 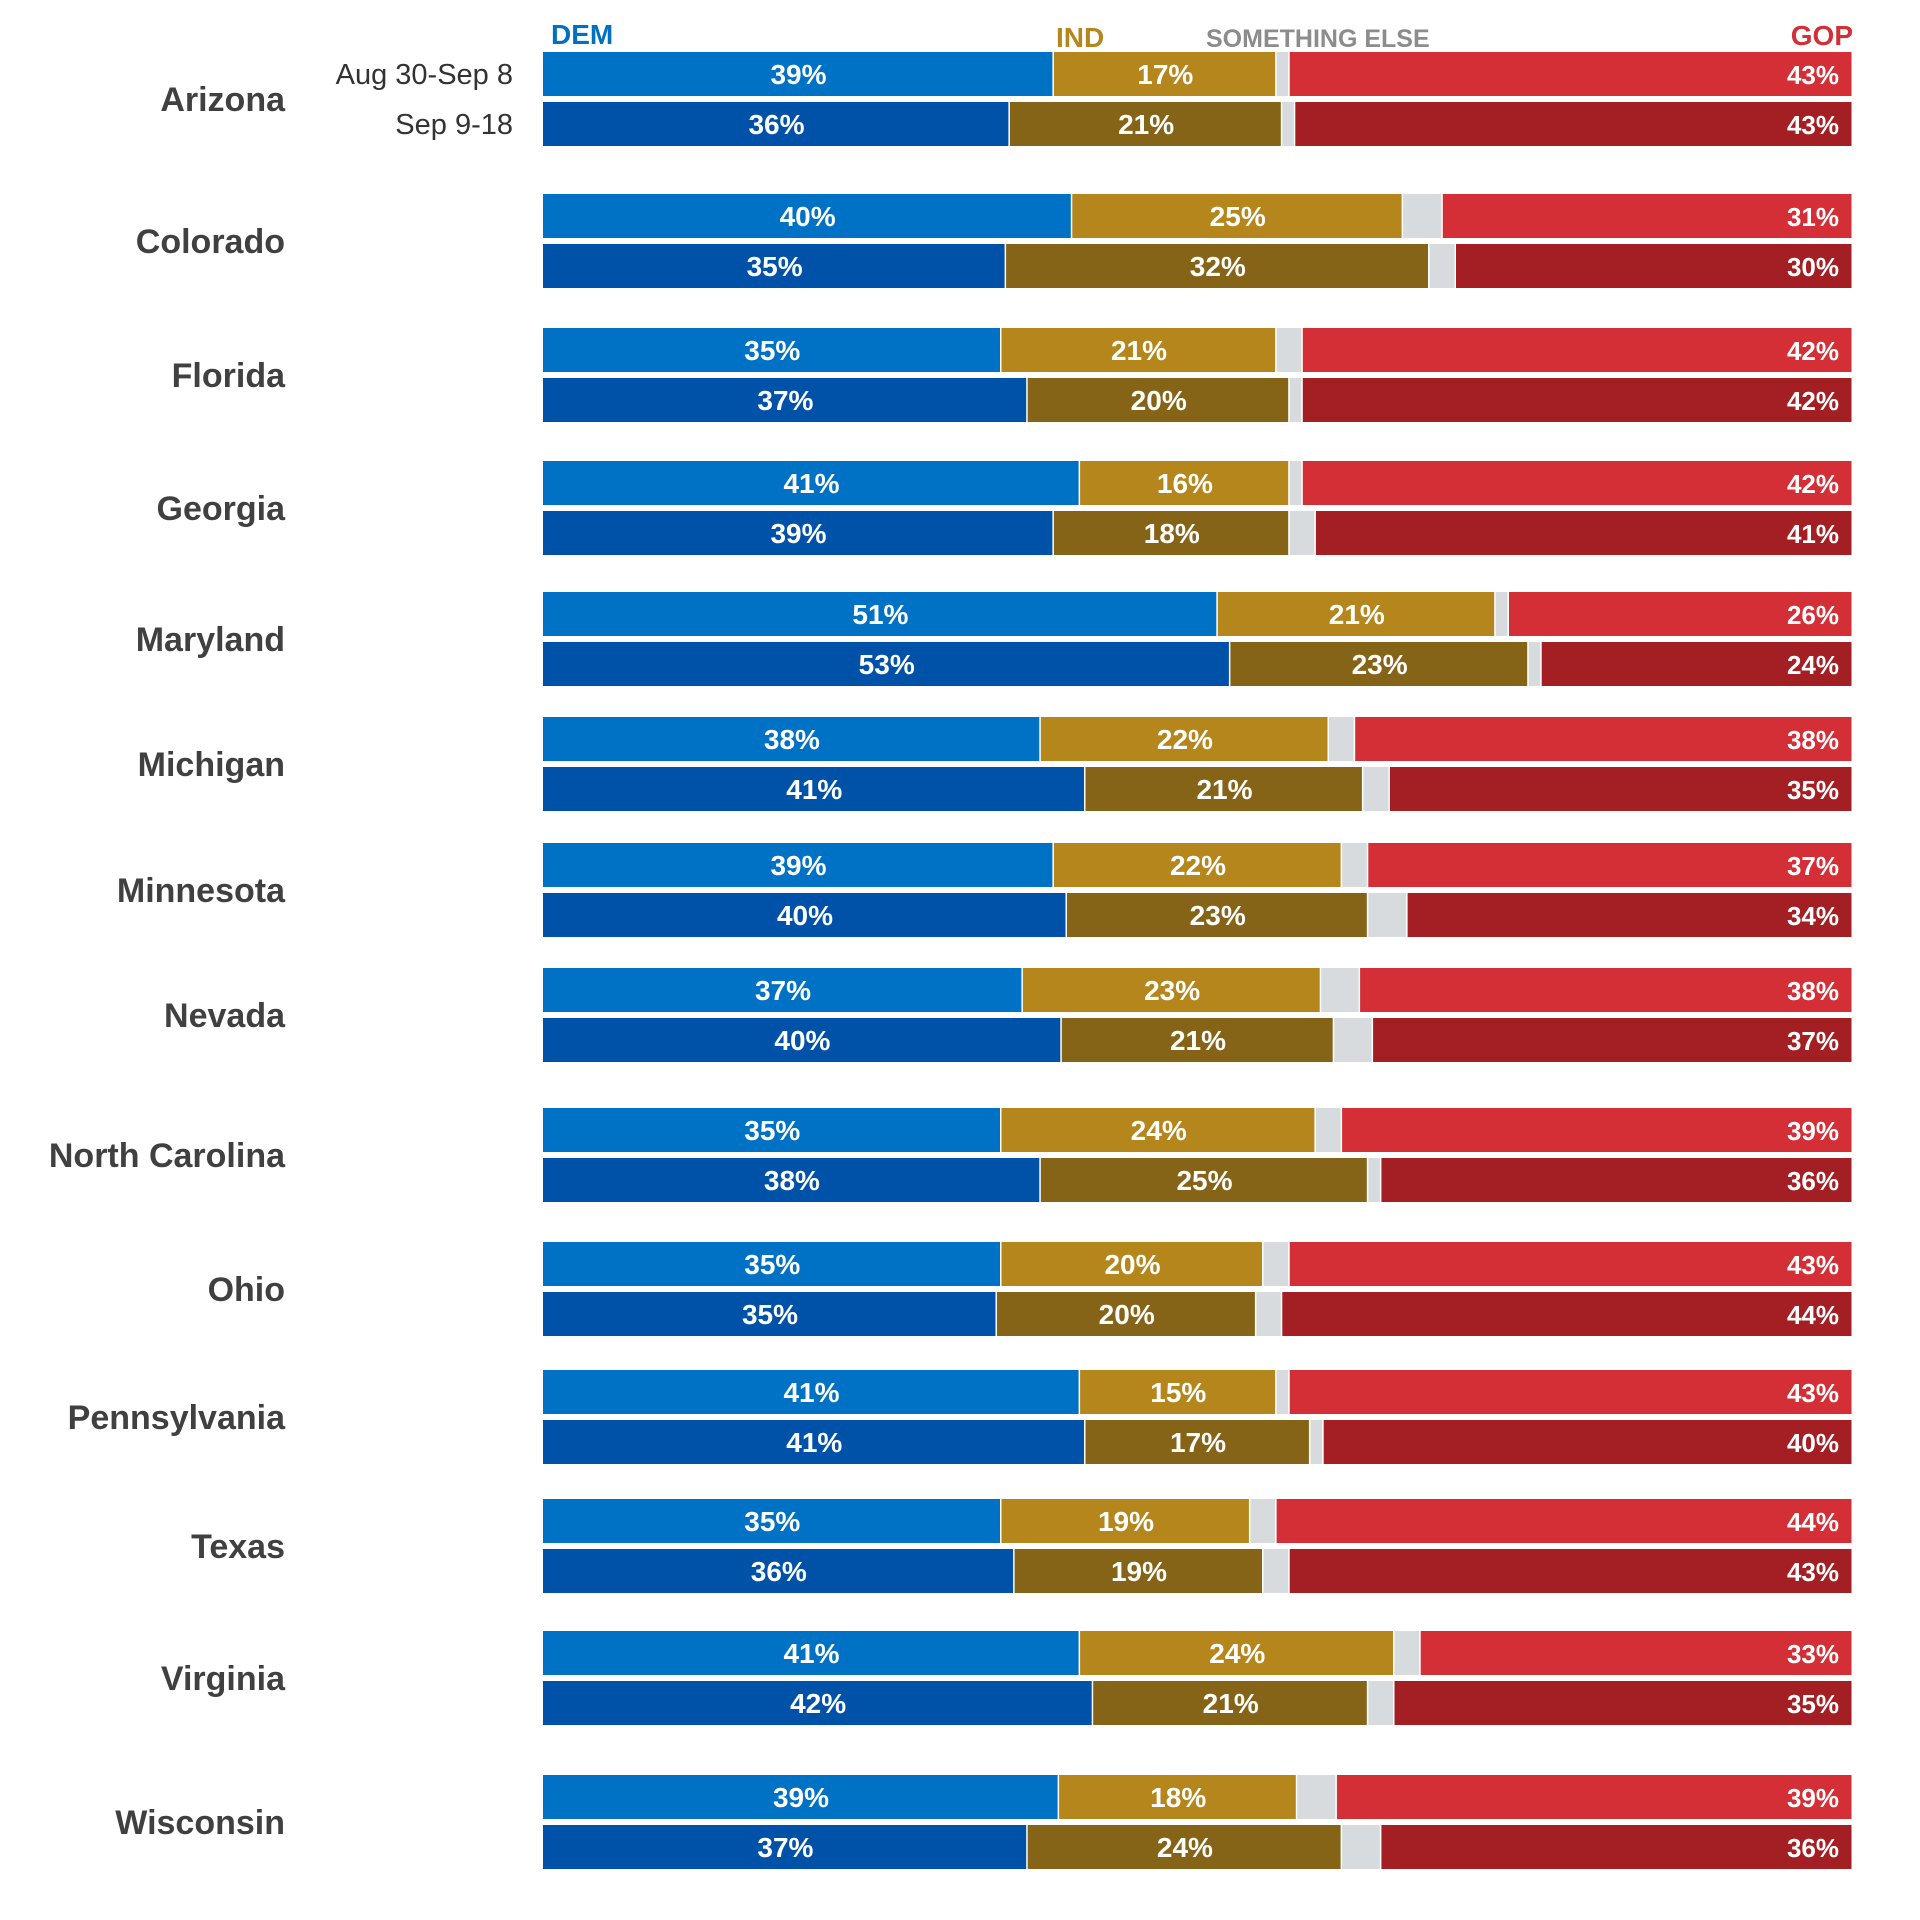 I want to click on data-label-ohio-ind-period-2: 20%, so click(x=1127, y=1314).